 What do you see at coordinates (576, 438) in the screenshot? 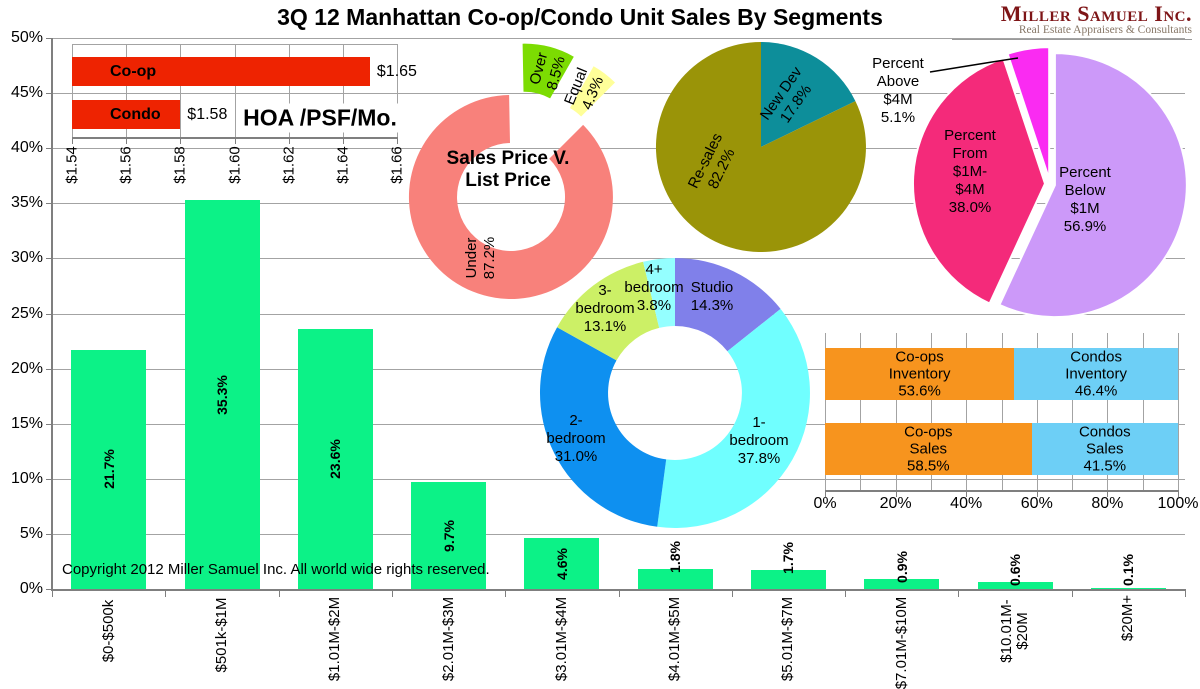
I see `donut-bedrooms-slice-label: 2- bedroom 31.0%` at bounding box center [576, 438].